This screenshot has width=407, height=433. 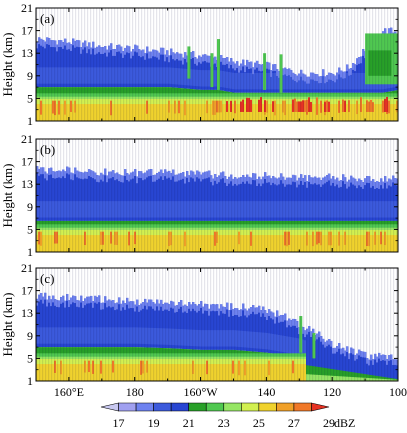 What do you see at coordinates (294, 423) in the screenshot?
I see `colorbar-tick-label: 27` at bounding box center [294, 423].